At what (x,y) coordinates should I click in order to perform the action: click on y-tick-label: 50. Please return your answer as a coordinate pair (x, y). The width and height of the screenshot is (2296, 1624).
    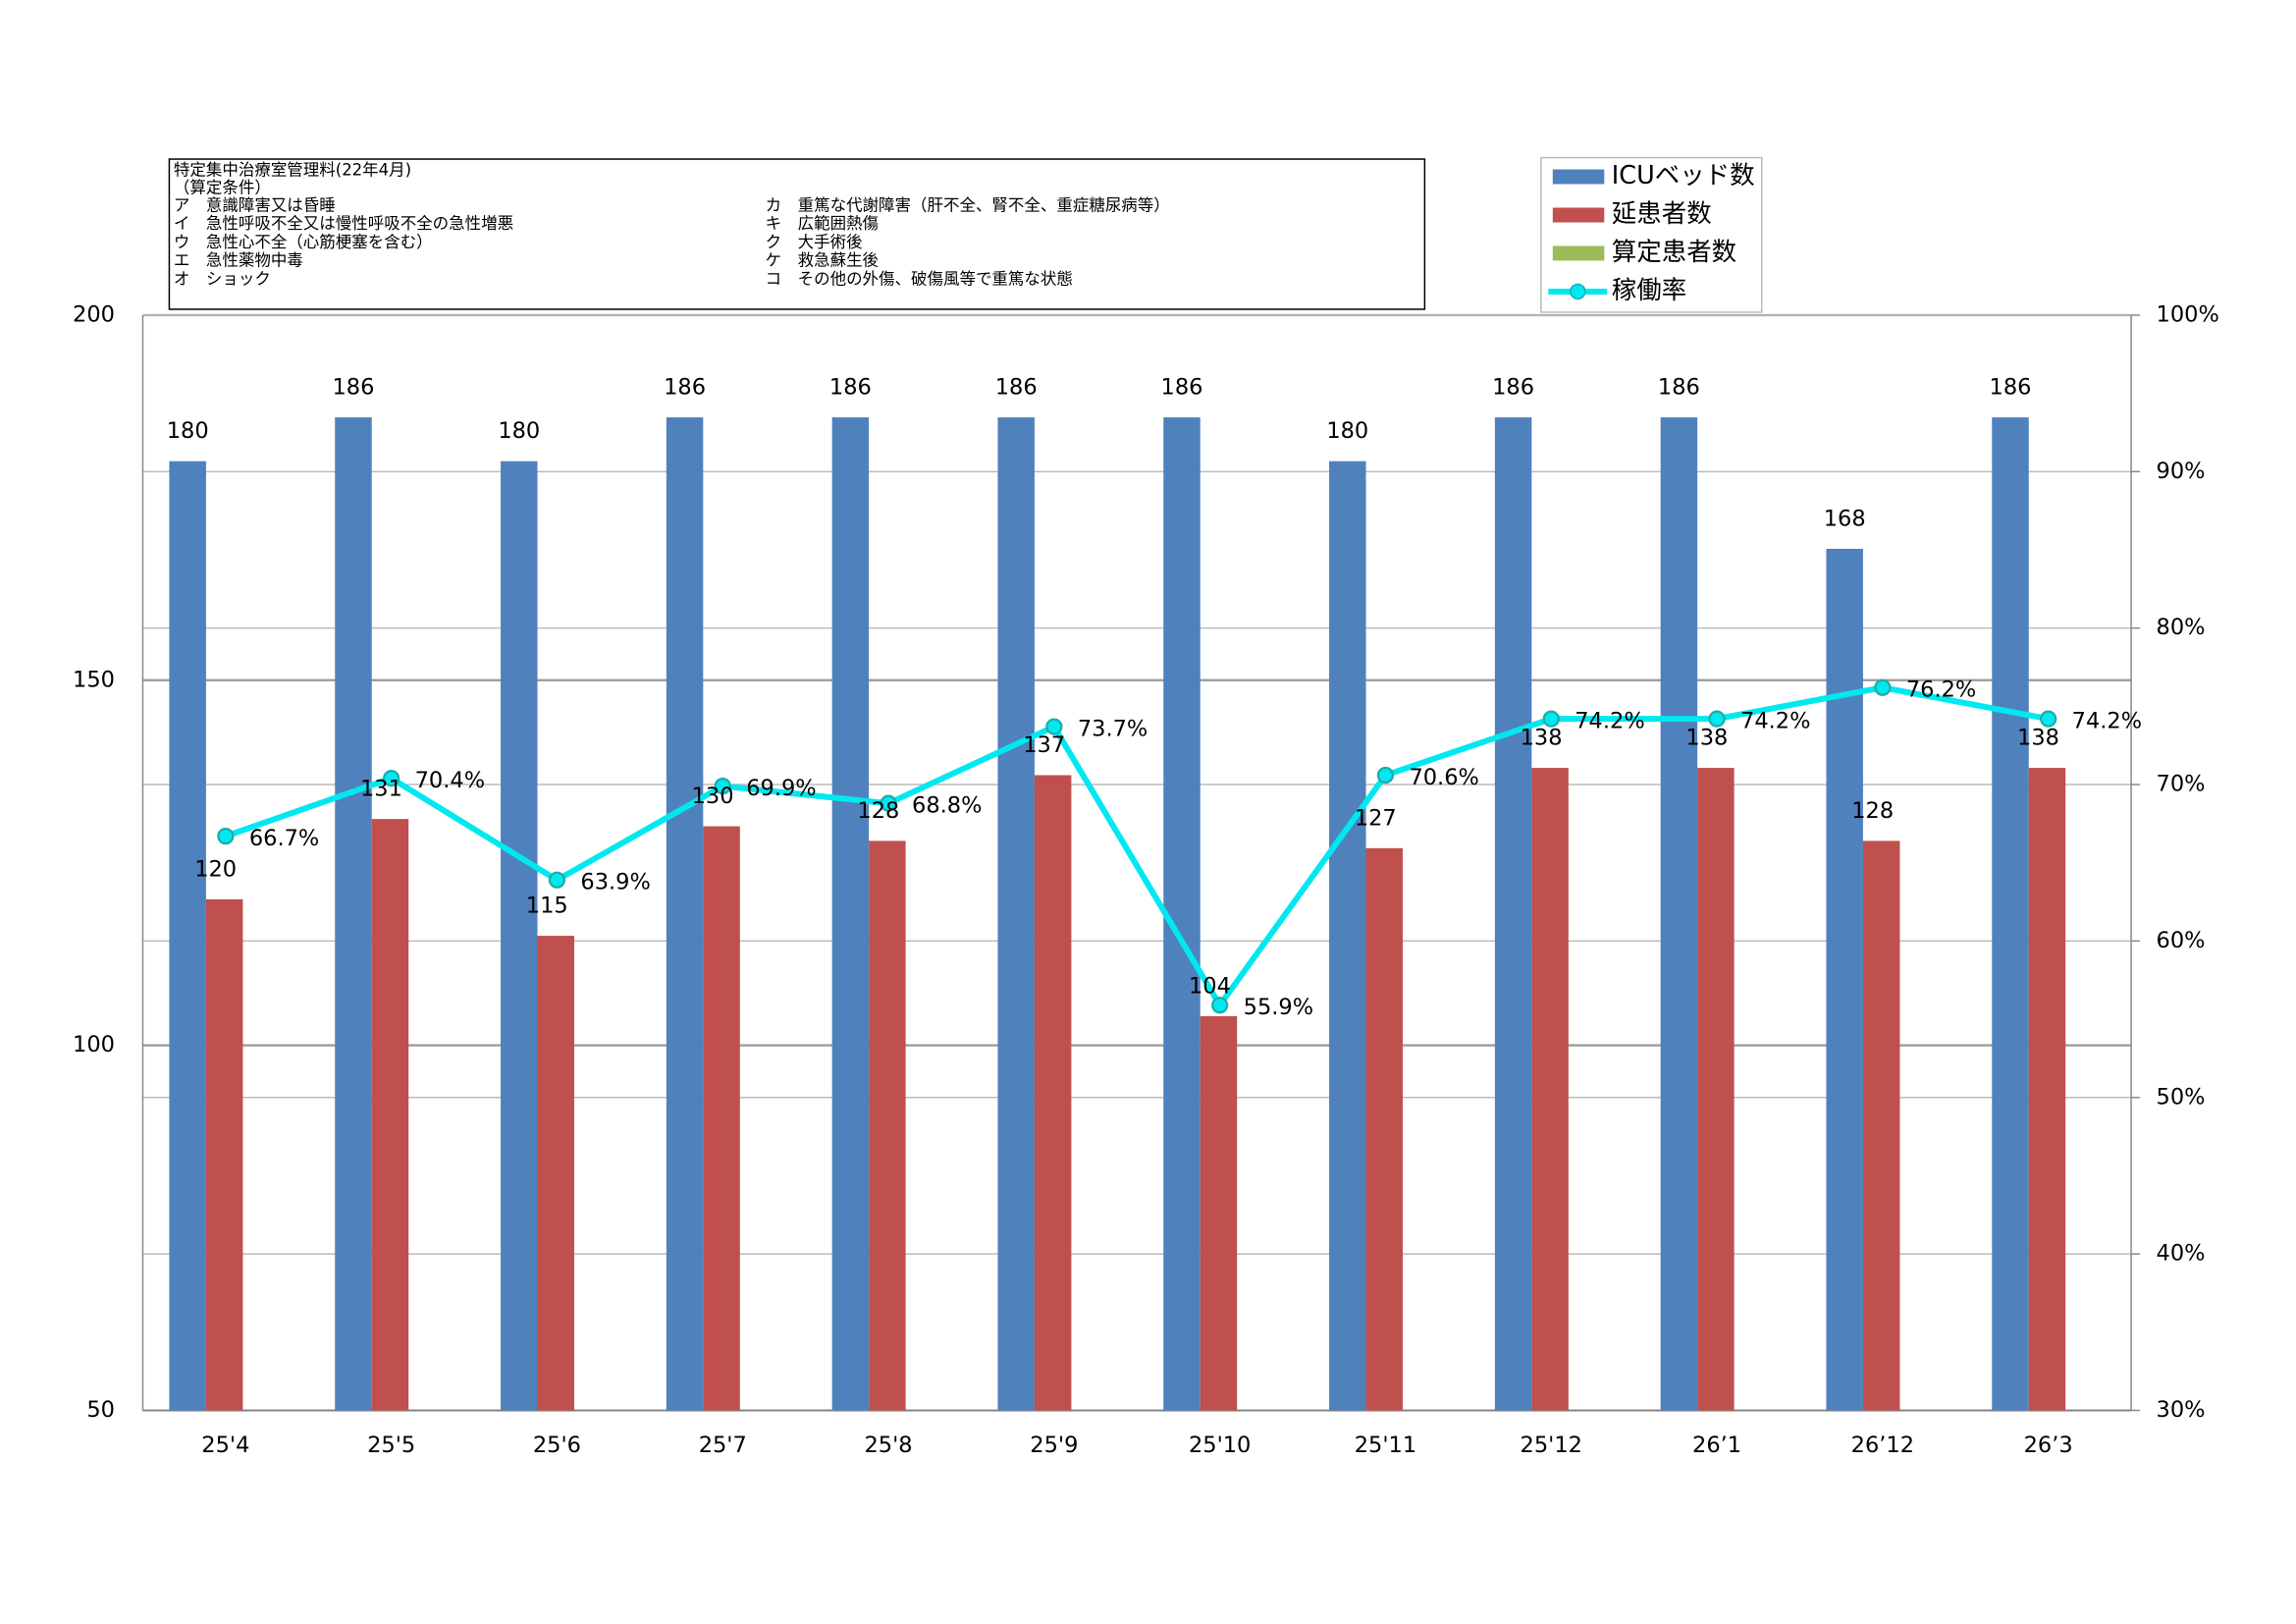
    Looking at the image, I should click on (100, 1410).